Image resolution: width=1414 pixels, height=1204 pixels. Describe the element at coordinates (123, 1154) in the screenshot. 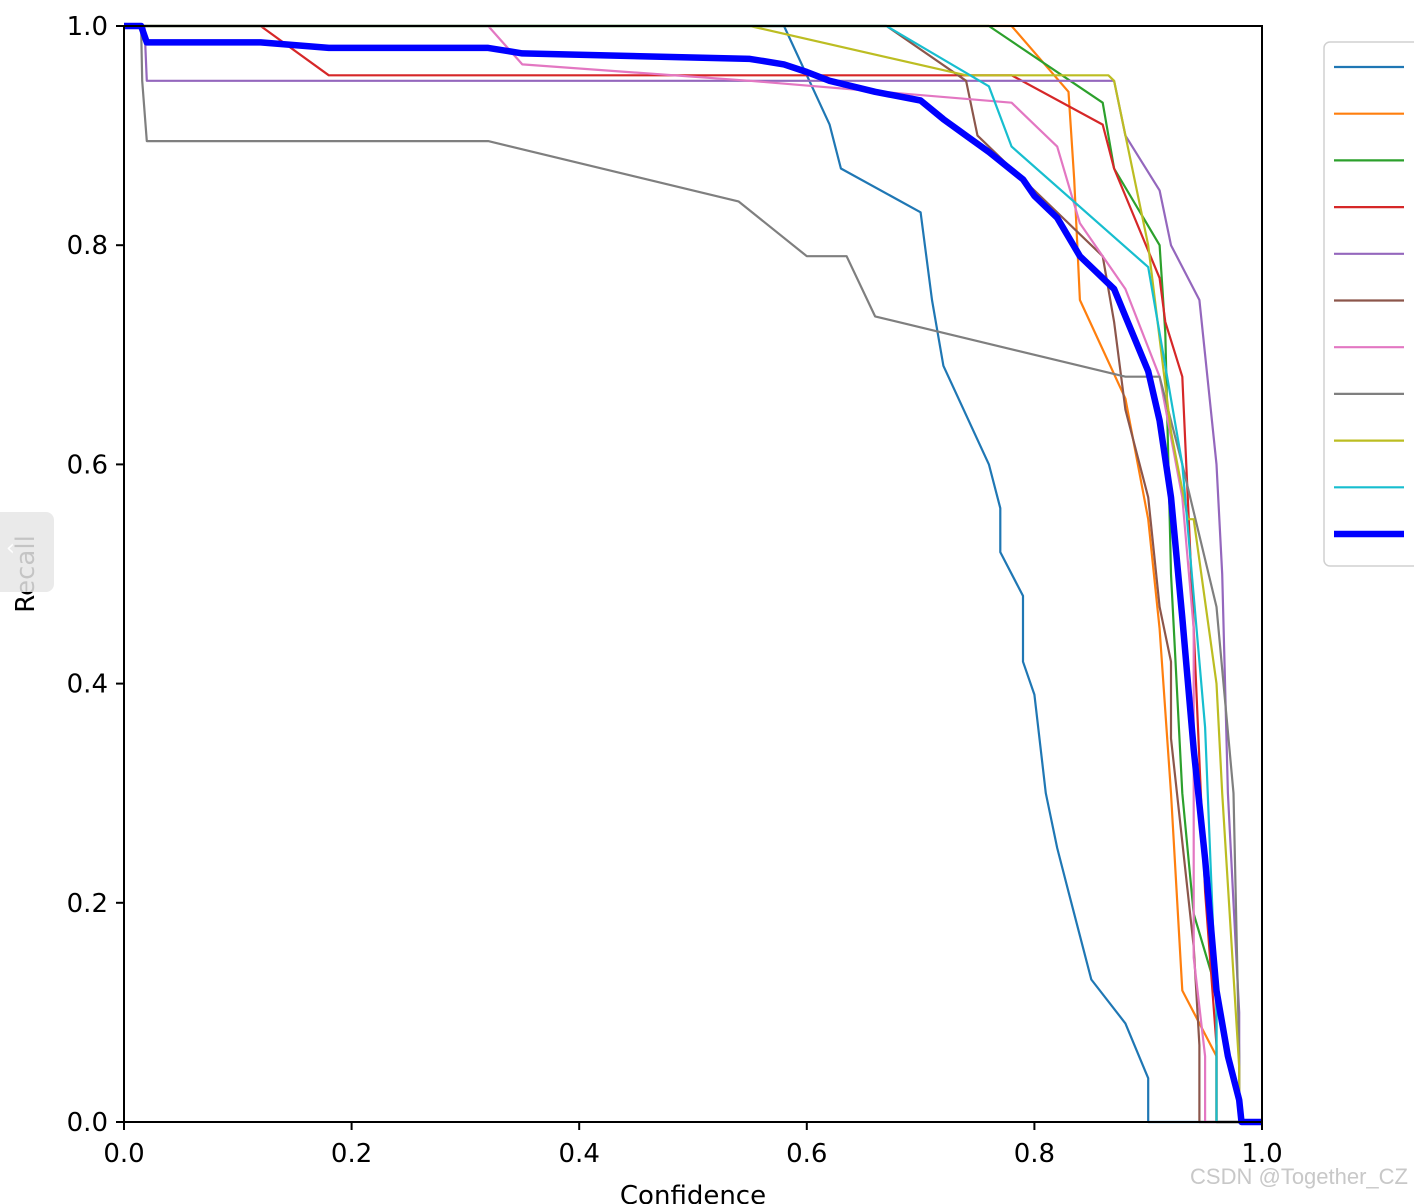

I see `x-tick-label: 0.0` at that location.